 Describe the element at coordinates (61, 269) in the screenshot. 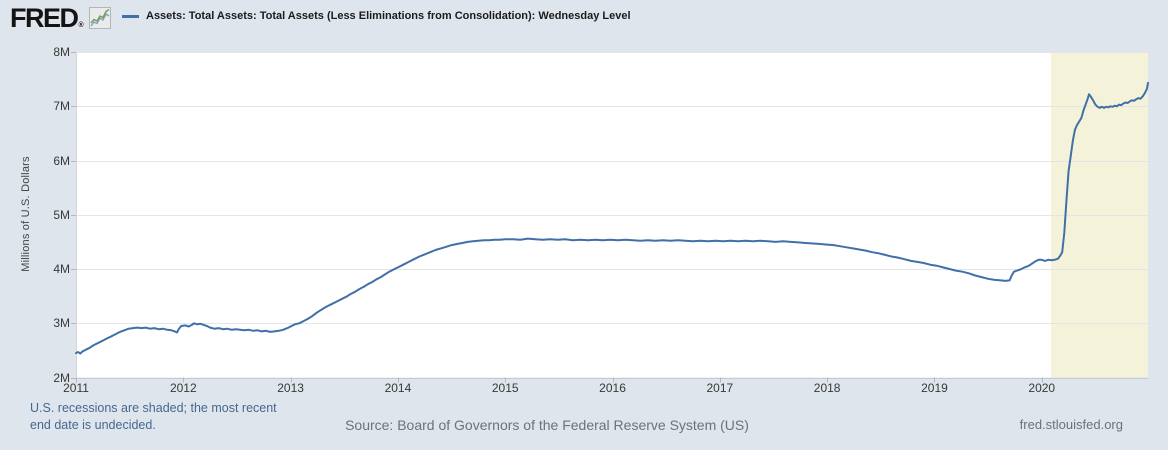

I see `y-axis-tick-label: 4M` at that location.